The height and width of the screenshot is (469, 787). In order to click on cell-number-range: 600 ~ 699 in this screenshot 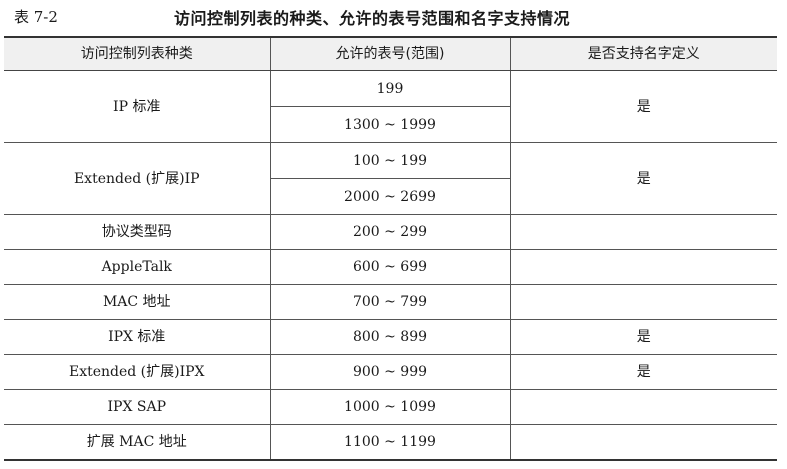, I will do `click(390, 267)`.